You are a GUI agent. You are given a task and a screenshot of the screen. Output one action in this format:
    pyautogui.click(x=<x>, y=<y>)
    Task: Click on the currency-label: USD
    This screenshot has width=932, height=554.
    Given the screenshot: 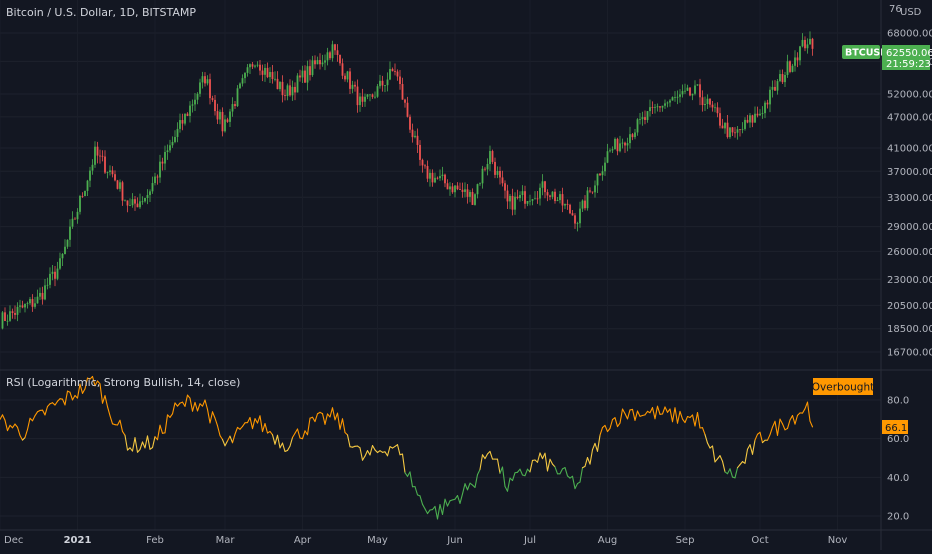 What is the action you would take?
    pyautogui.click(x=911, y=12)
    